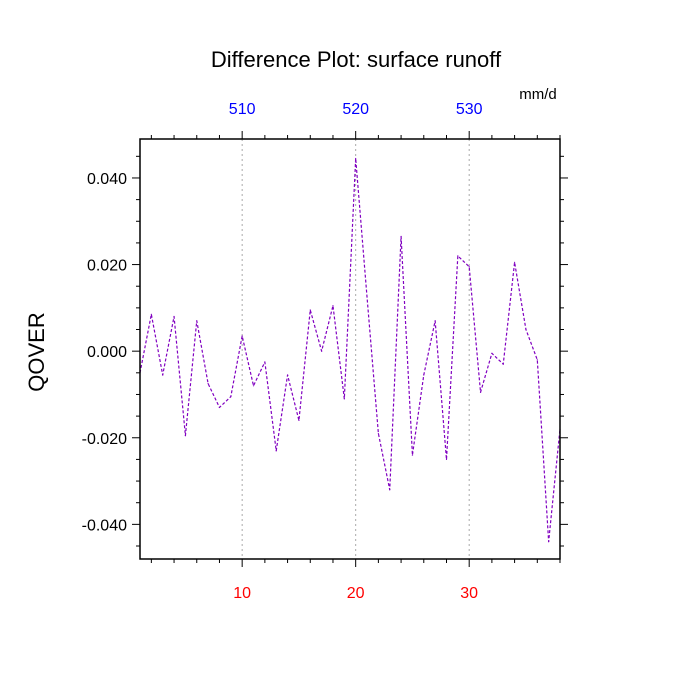 This screenshot has height=700, width=700. Describe the element at coordinates (36, 351) in the screenshot. I see `y-axis-label: QOVER` at that location.